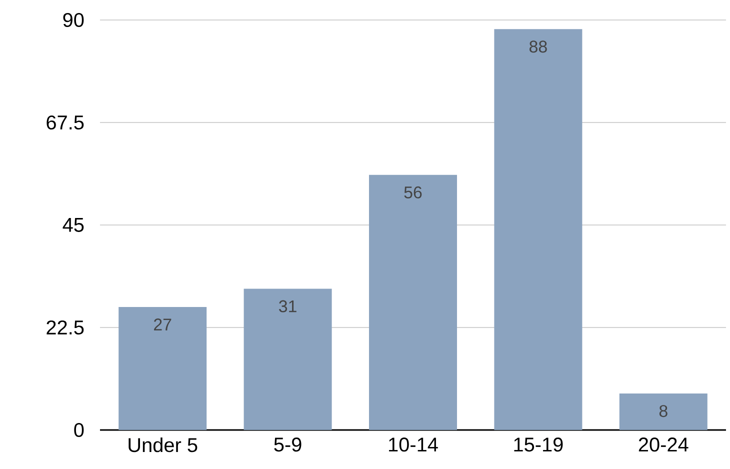 This screenshot has height=469, width=730. Describe the element at coordinates (163, 445) in the screenshot. I see `x-tick-label: Under 5` at that location.